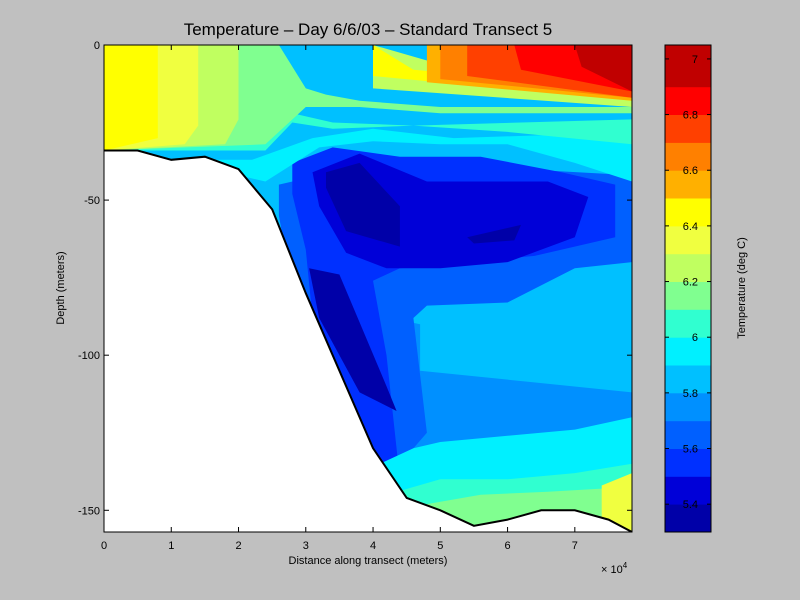 Image resolution: width=800 pixels, height=600 pixels. I want to click on colorbar-tick-label: 5.4, so click(690, 505).